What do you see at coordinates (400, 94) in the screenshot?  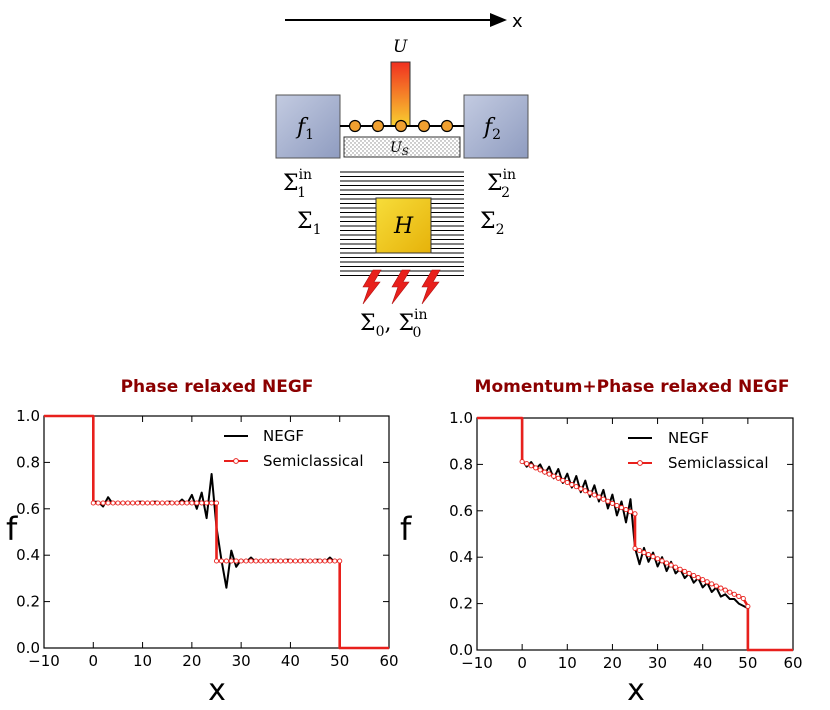 I see `potential-bar` at bounding box center [400, 94].